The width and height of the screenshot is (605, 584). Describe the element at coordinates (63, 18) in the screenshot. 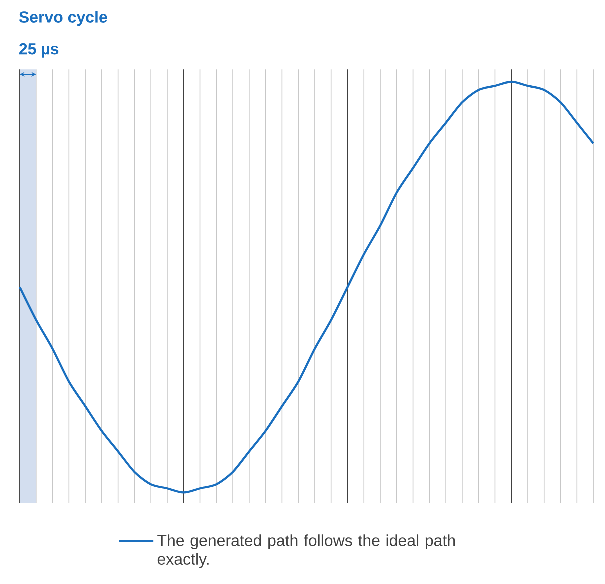

I see `chart-title: Servo cycle` at that location.